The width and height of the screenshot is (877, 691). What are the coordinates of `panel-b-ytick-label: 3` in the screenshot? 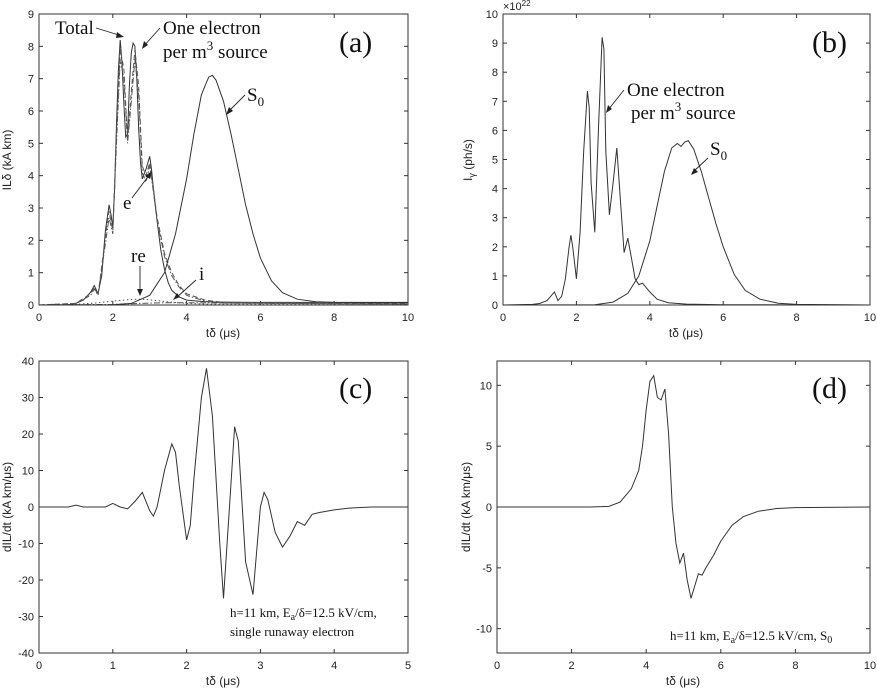 It's located at (495, 219).